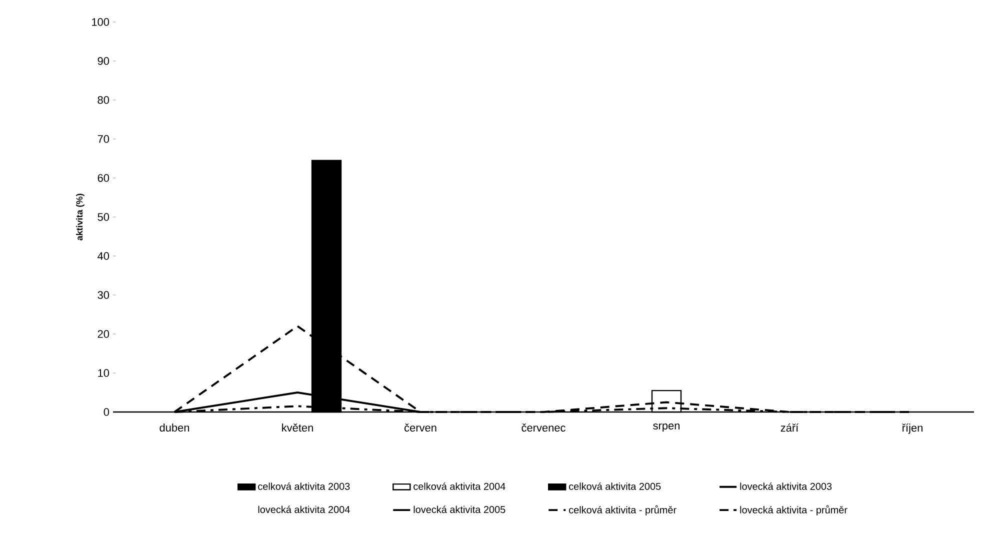  What do you see at coordinates (666, 428) in the screenshot?
I see `x-tick-label: srpen` at bounding box center [666, 428].